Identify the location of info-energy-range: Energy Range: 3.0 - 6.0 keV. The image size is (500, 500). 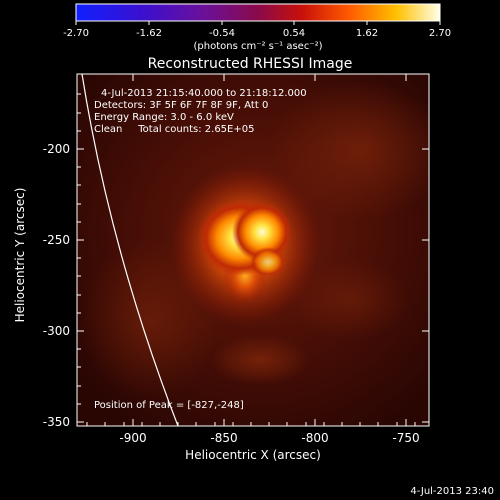
(164, 117).